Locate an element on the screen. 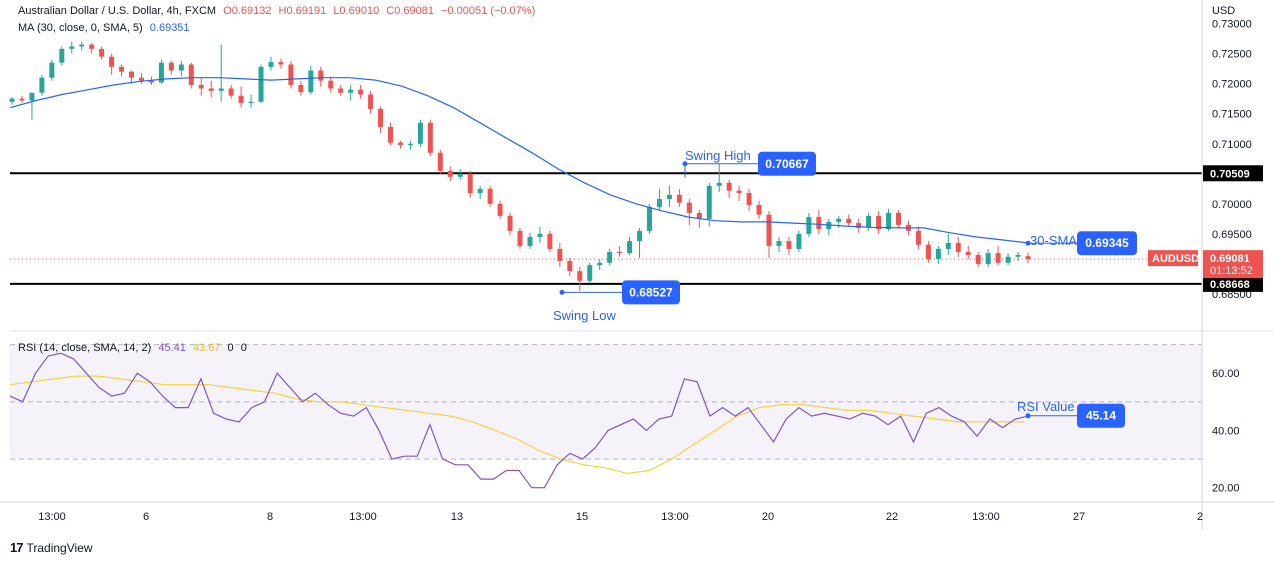  rsi-tick-label: 20.00 is located at coordinates (1226, 489).